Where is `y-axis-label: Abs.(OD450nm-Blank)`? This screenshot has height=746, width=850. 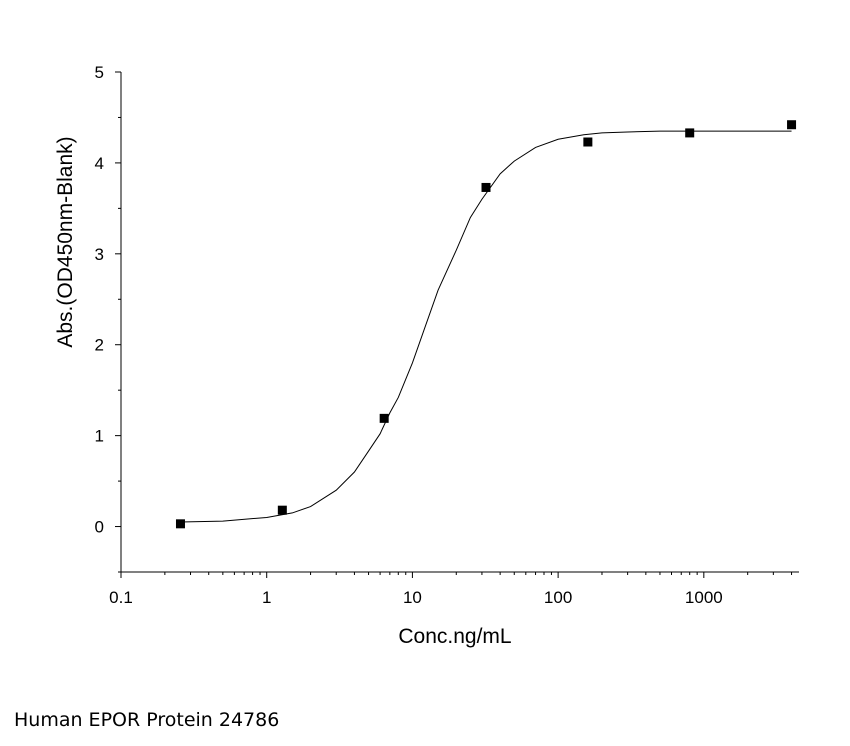
y-axis-label: Abs.(OD450nm-Blank) is located at coordinates (65, 241).